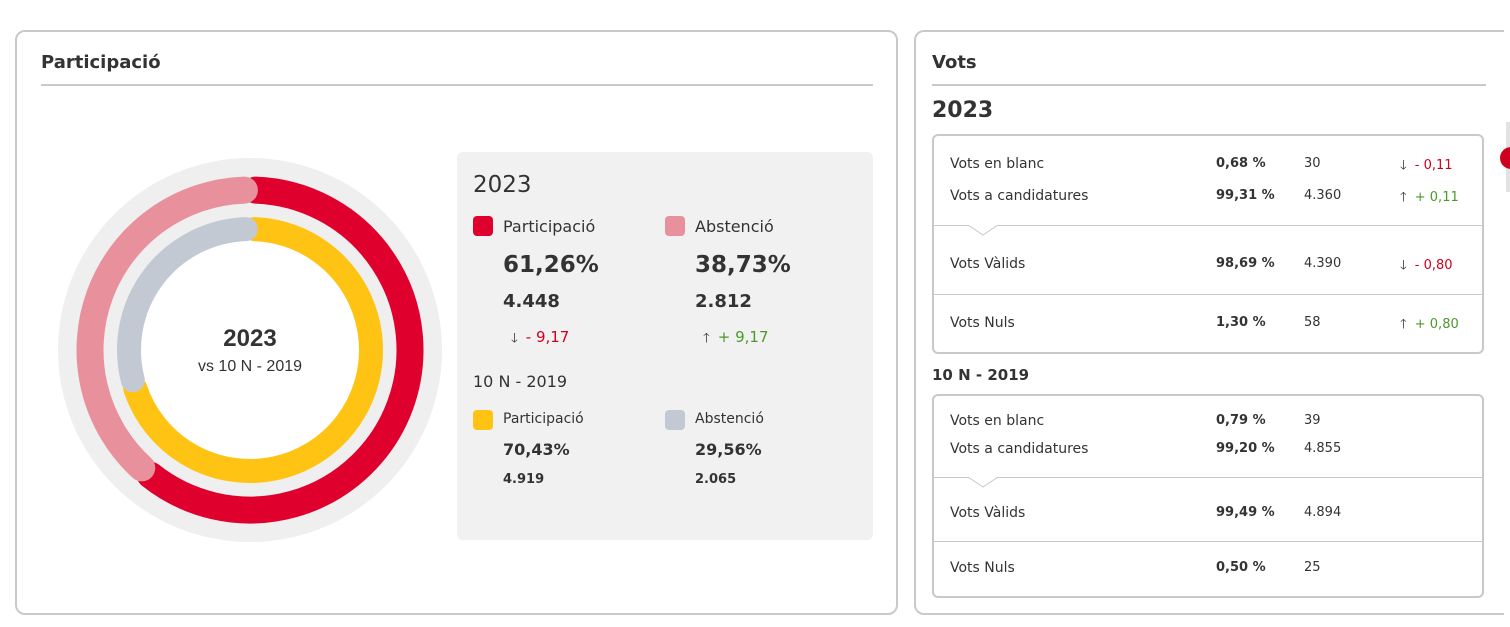 Image resolution: width=1510 pixels, height=627 pixels. I want to click on vots-row-delta: 🡓 - 0,11, so click(1426, 167).